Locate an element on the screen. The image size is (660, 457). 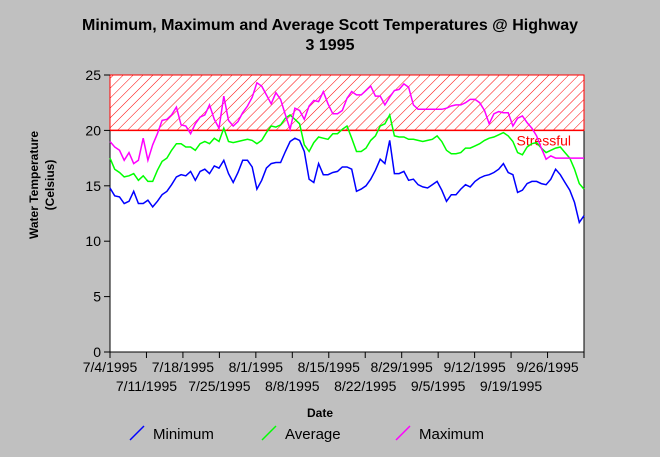
stressful-label: Stressful is located at coordinates (544, 140).